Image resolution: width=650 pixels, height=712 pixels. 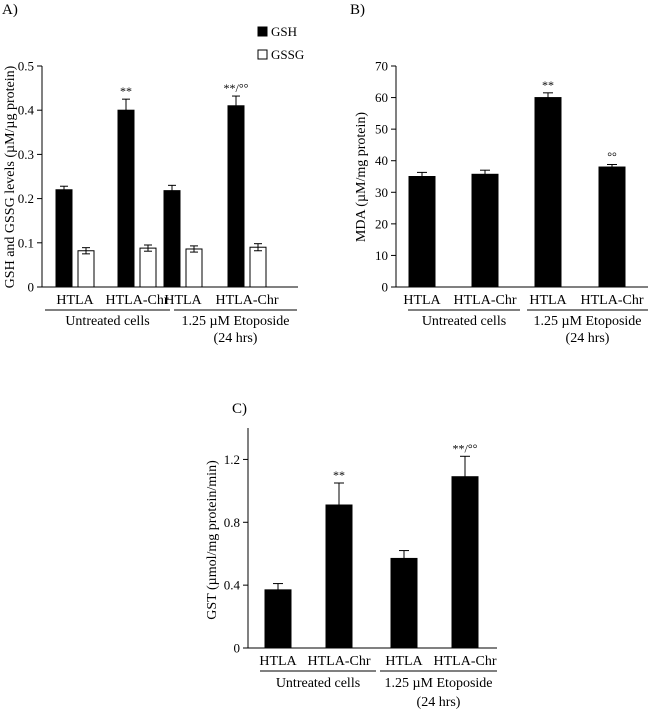 I want to click on y-tick-label: 30, so click(x=381, y=192).